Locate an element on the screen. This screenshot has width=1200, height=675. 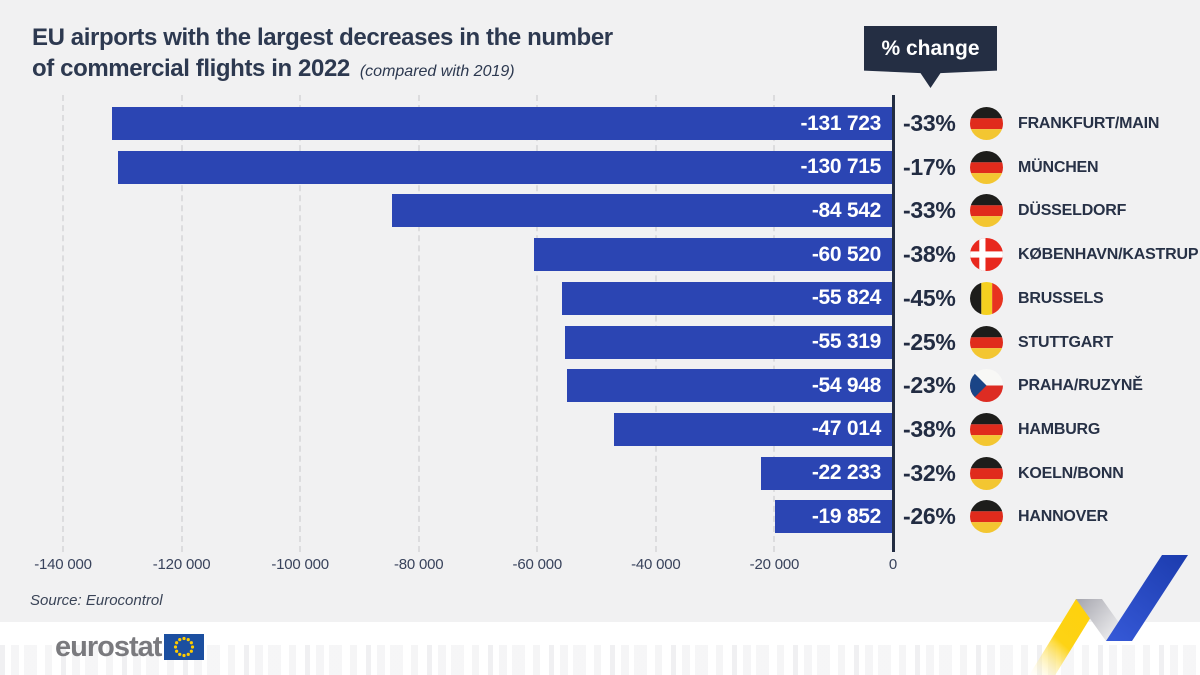
airport-name-label: MÜNCHEN is located at coordinates (1058, 167).